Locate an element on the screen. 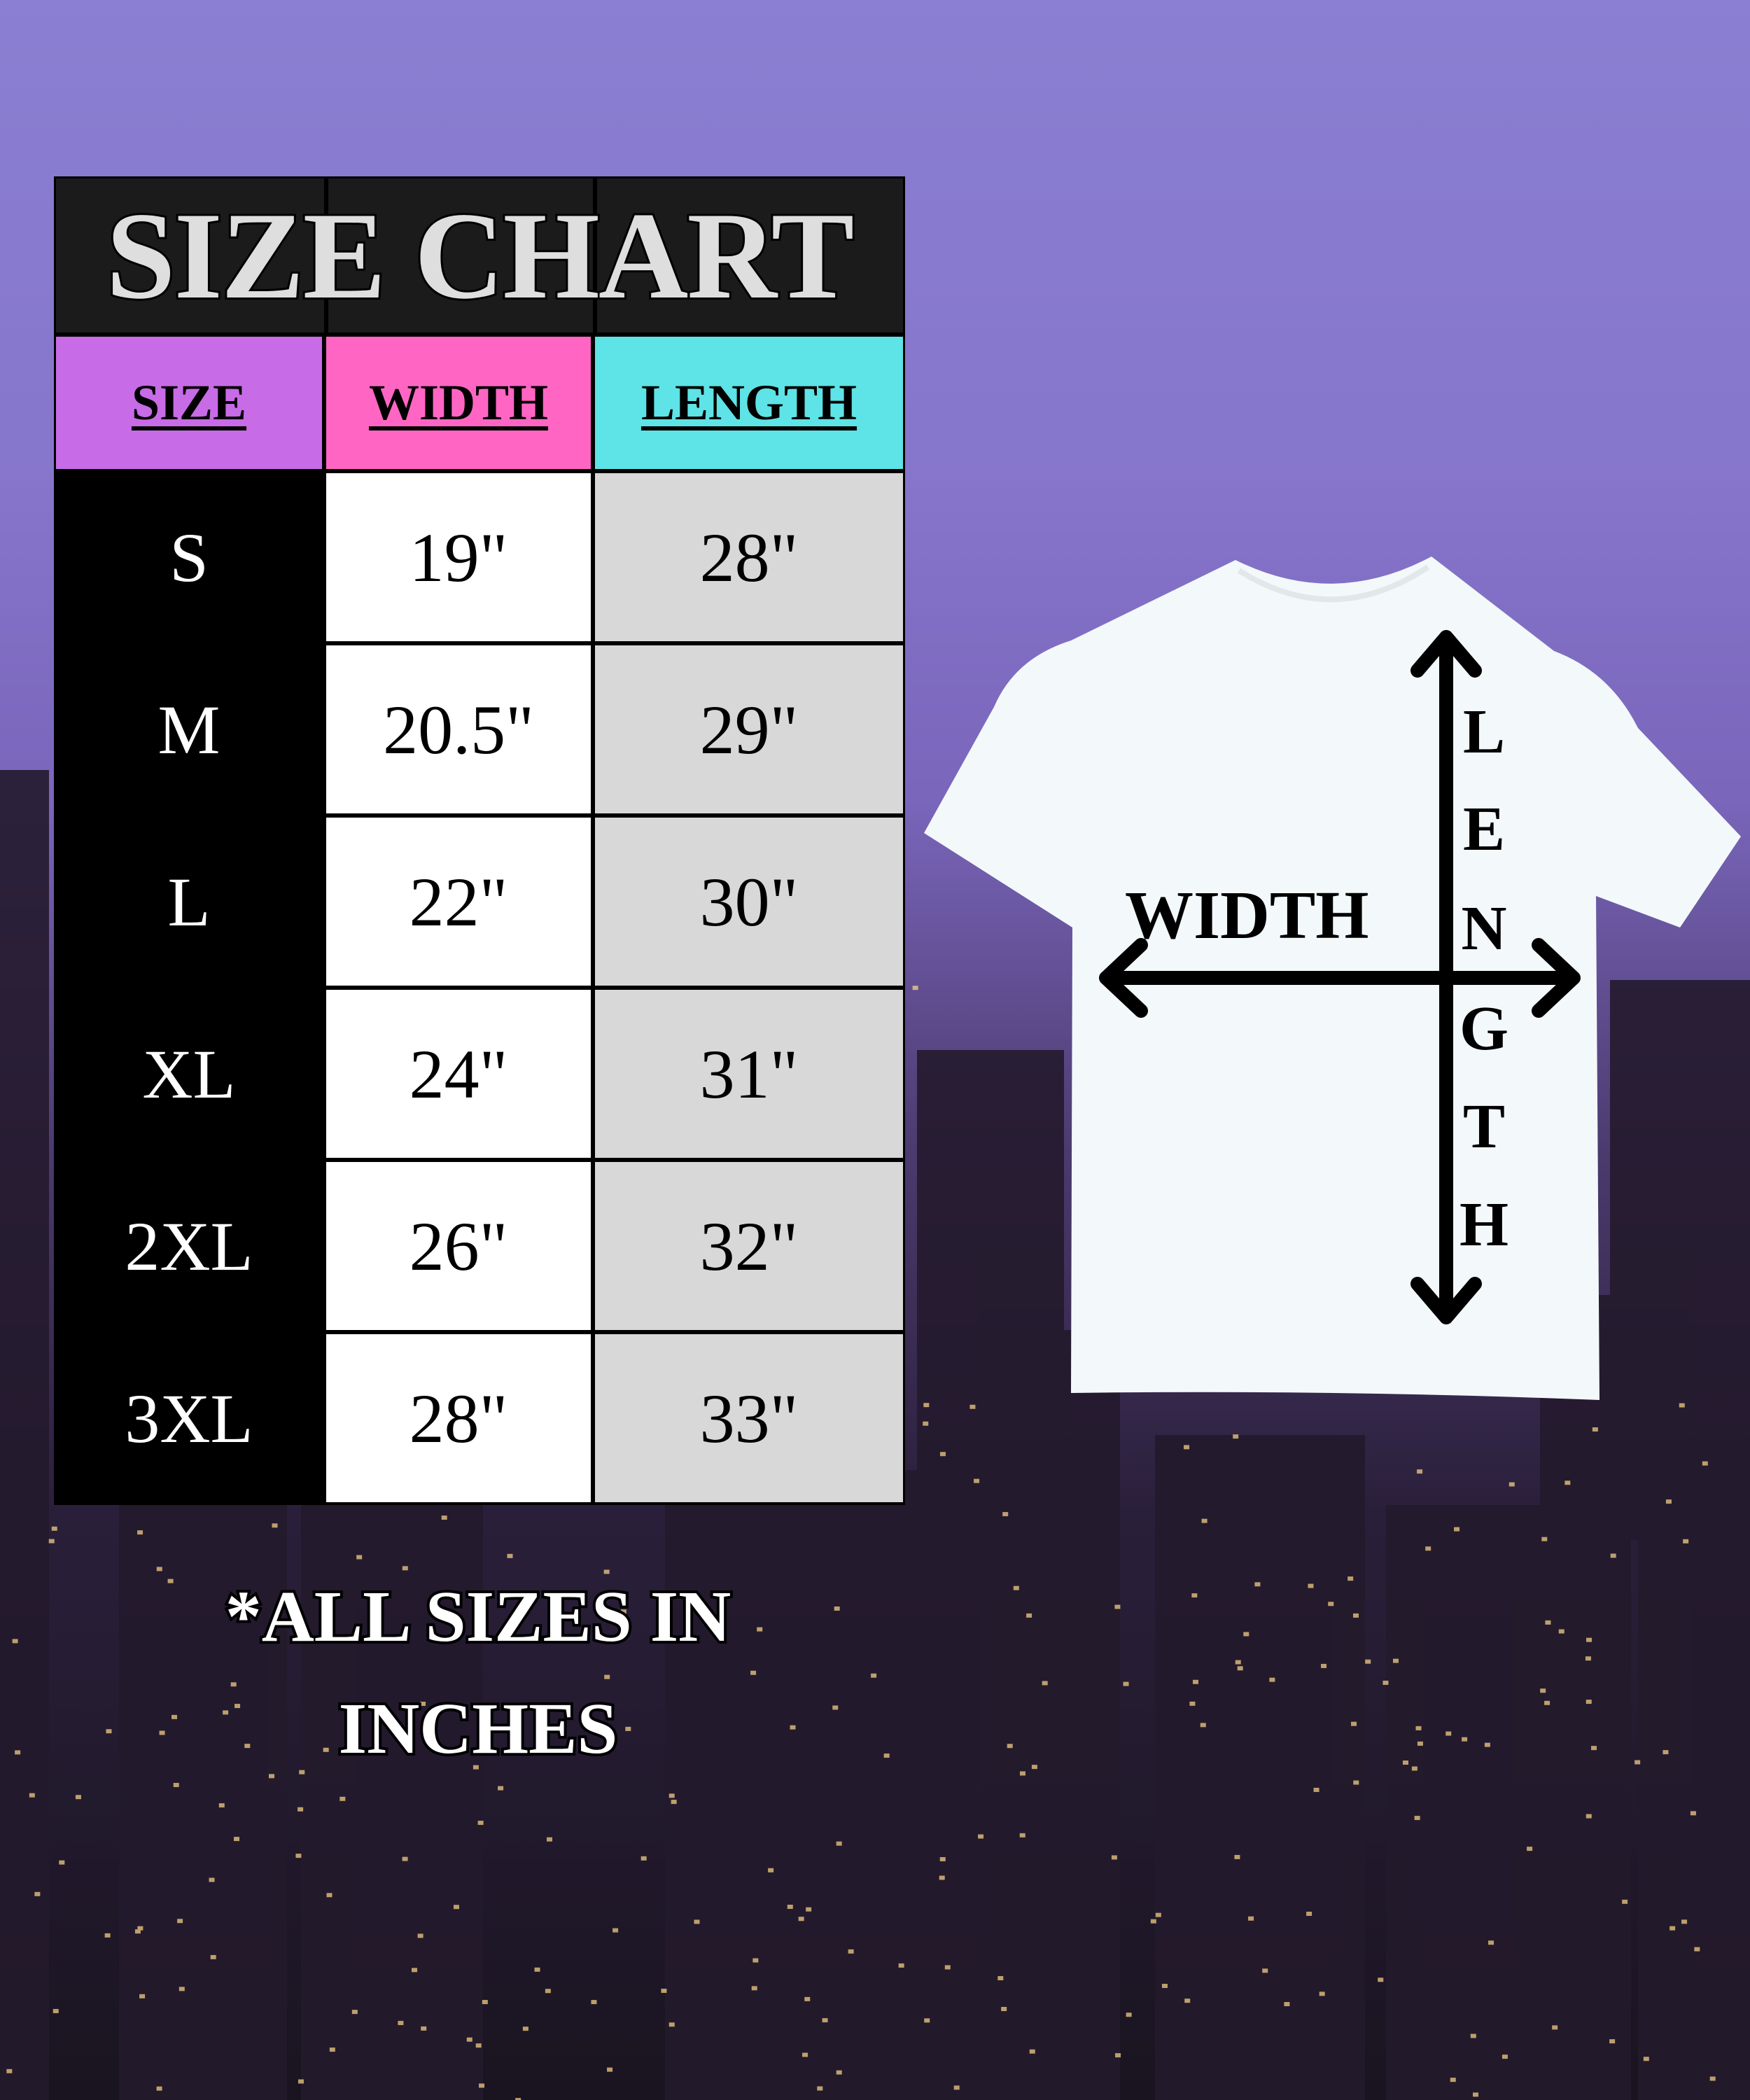 This screenshot has width=1750, height=2100. footnote-line-2: INCHES is located at coordinates (478, 1729).